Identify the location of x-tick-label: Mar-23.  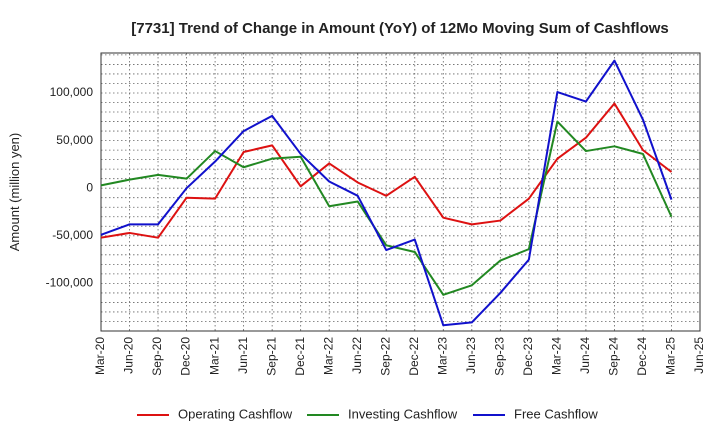
(442, 356).